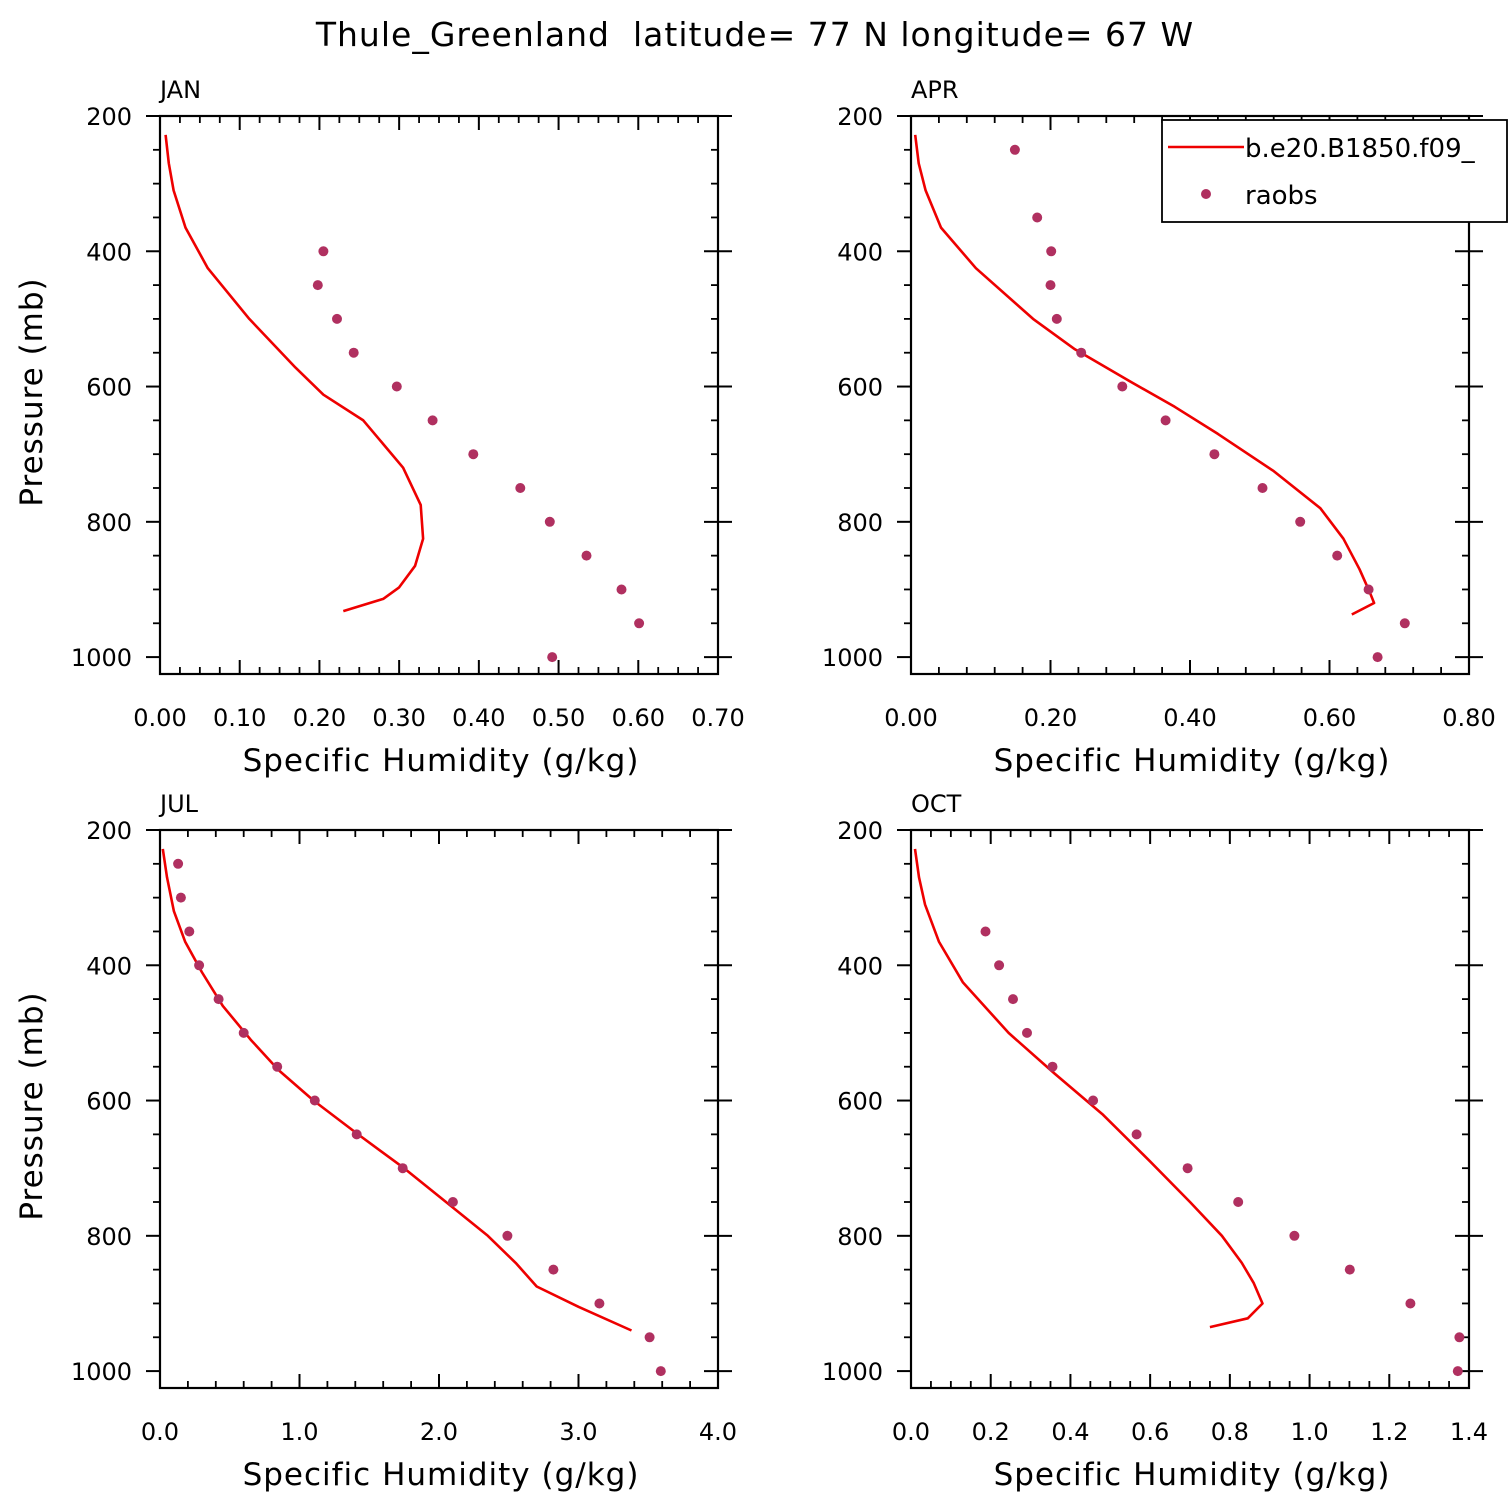 Image resolution: width=1510 pixels, height=1510 pixels. What do you see at coordinates (398, 718) in the screenshot?
I see `x-tick-label: 0.30` at bounding box center [398, 718].